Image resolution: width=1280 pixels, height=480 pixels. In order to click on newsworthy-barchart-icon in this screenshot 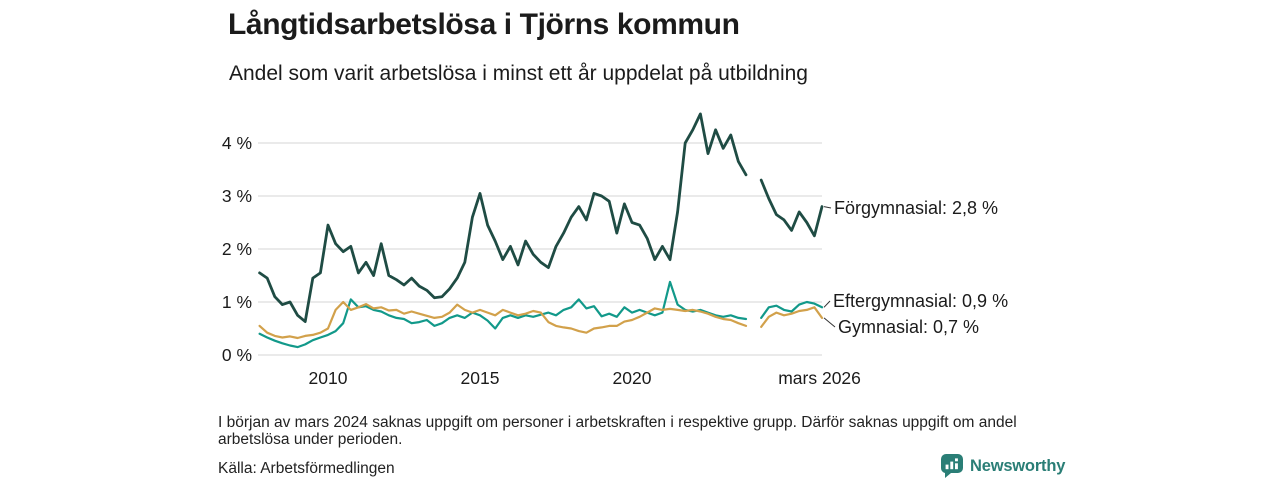, I will do `click(952, 466)`.